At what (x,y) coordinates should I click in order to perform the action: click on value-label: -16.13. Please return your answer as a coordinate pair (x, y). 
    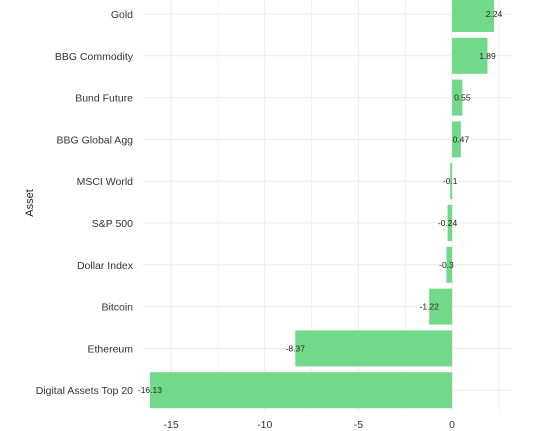
    Looking at the image, I should click on (150, 390).